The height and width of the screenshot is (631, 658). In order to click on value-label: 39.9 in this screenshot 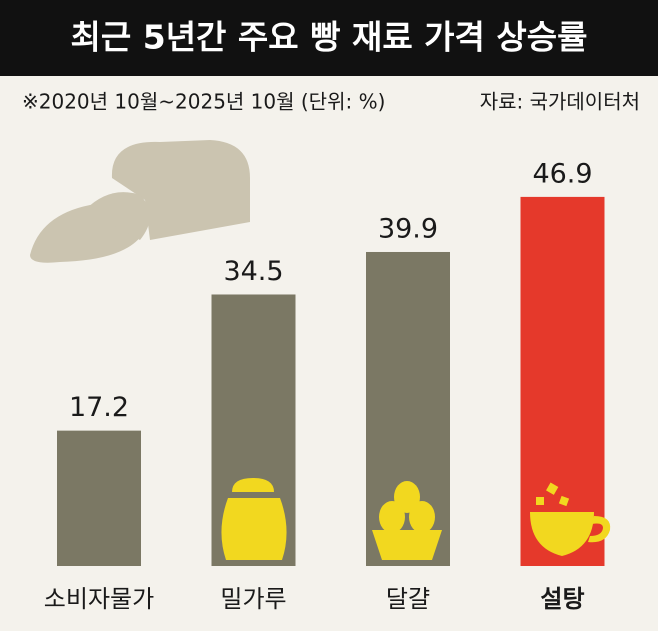, I will do `click(408, 228)`.